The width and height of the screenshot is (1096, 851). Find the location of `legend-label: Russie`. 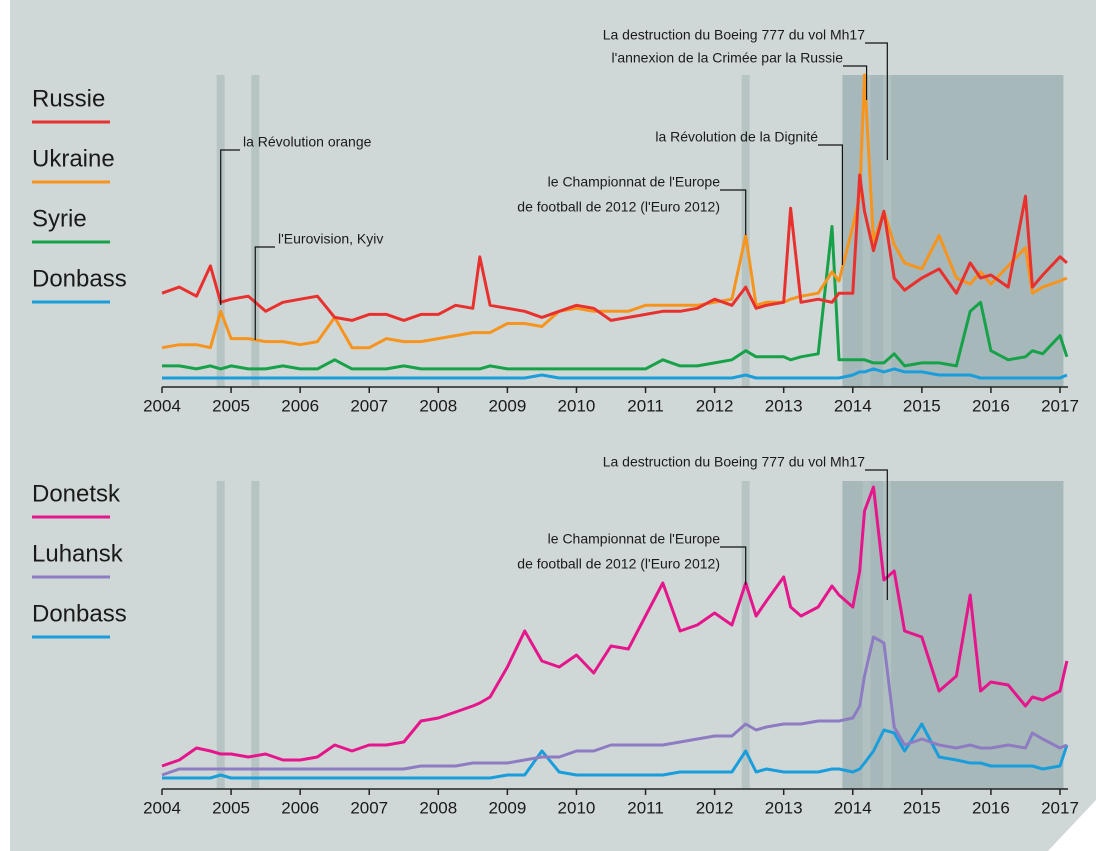

legend-label: Russie is located at coordinates (68, 98).